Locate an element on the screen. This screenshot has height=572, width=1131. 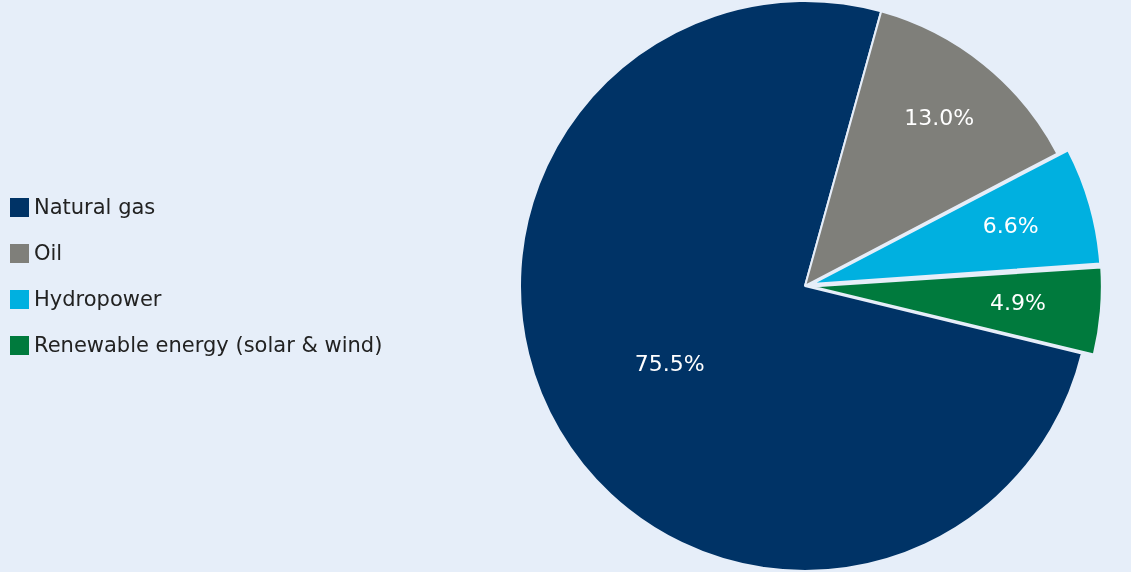
data-label: 13.0% is located at coordinates (939, 118).